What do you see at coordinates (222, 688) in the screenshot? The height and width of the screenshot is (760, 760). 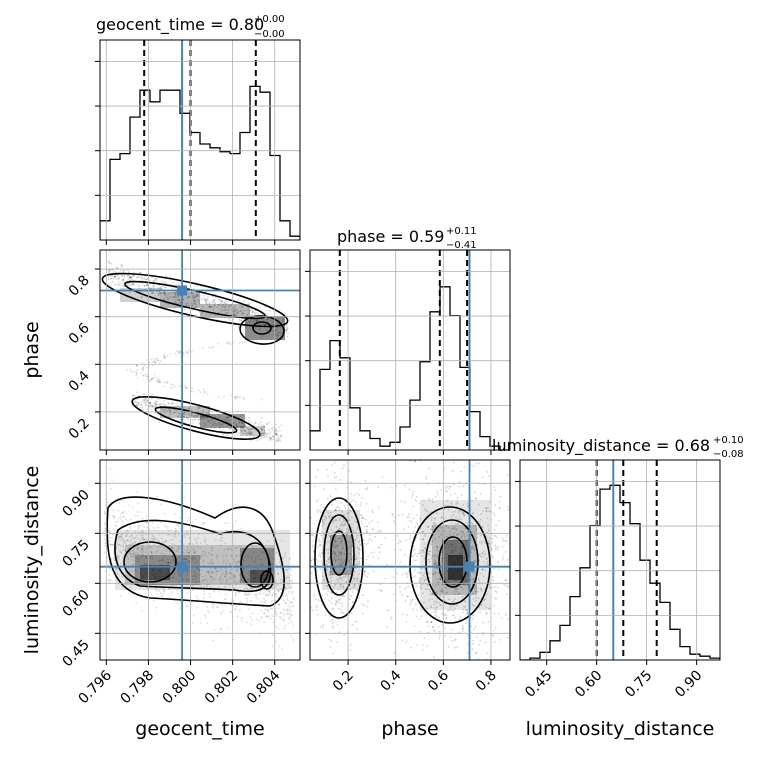 I see `x-tick-label-geocent_time-3: 0.802` at bounding box center [222, 688].